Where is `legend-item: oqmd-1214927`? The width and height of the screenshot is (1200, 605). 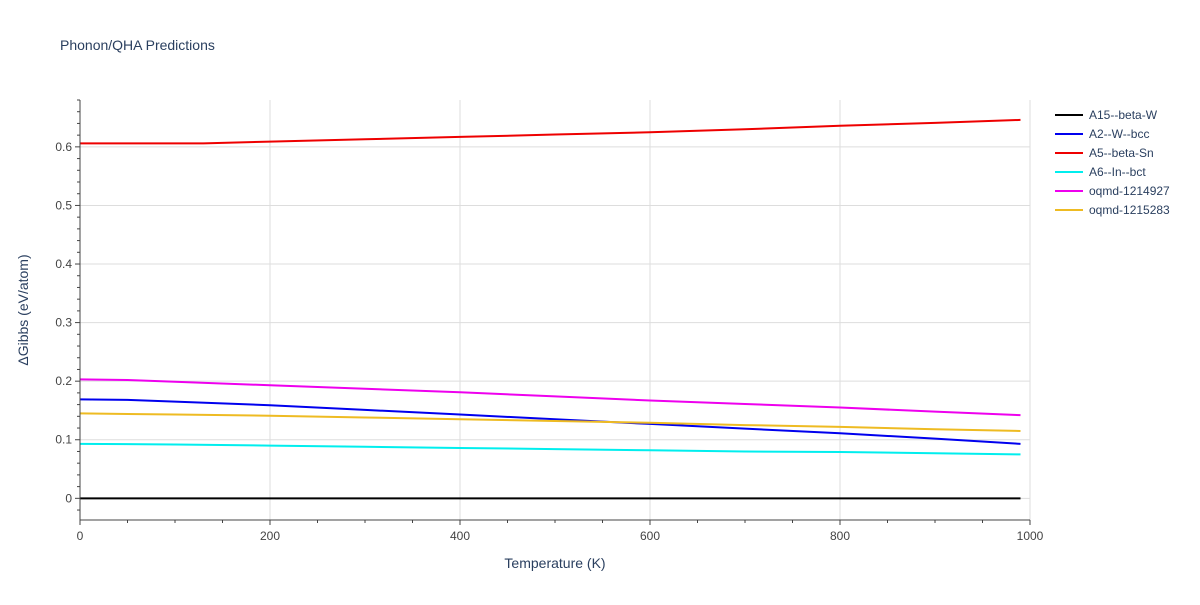 legend-item: oqmd-1214927 is located at coordinates (1112, 191).